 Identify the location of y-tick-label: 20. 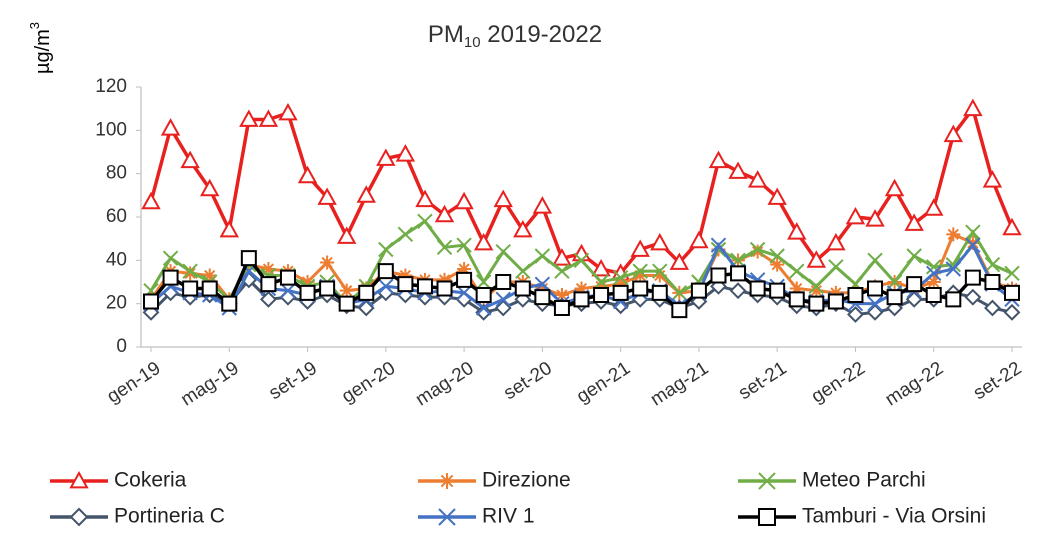
(116, 303).